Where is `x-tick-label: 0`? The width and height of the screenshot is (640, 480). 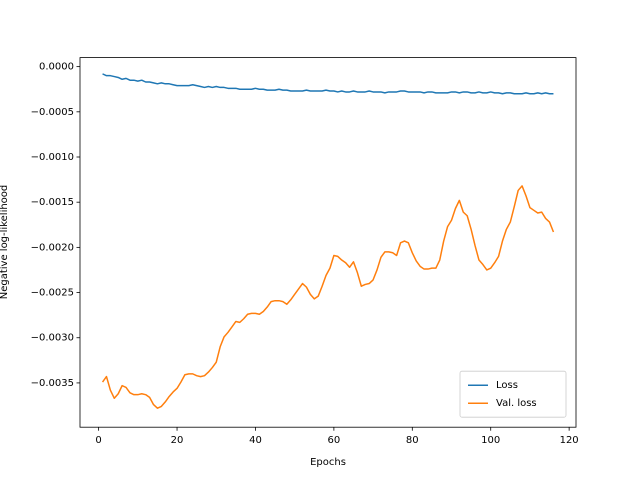 x-tick-label: 0 is located at coordinates (98, 440).